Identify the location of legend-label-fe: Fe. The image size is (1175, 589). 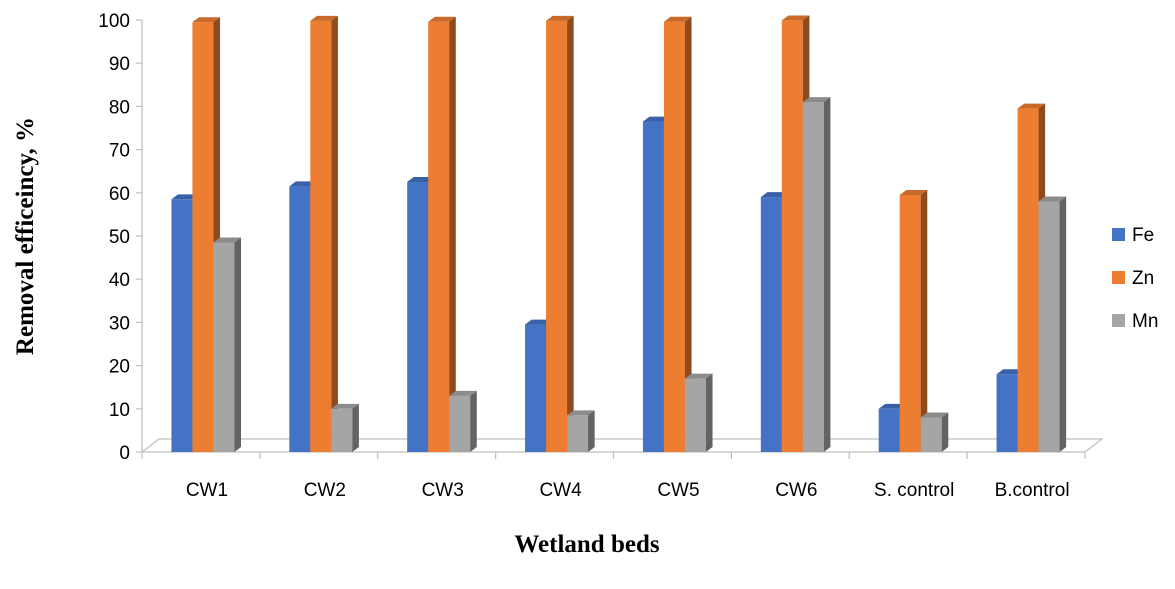
(1143, 235).